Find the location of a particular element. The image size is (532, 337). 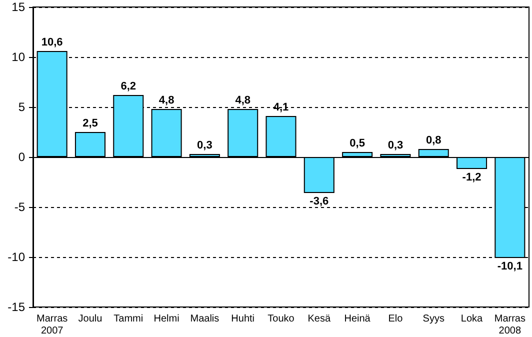

x-tick-label: Joulu is located at coordinates (90, 319).